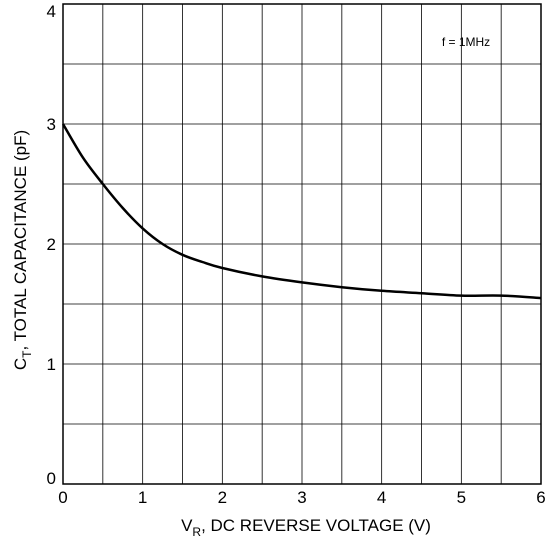 This screenshot has width=551, height=539. What do you see at coordinates (196, 532) in the screenshot?
I see `x-axis-label-sub: R` at bounding box center [196, 532].